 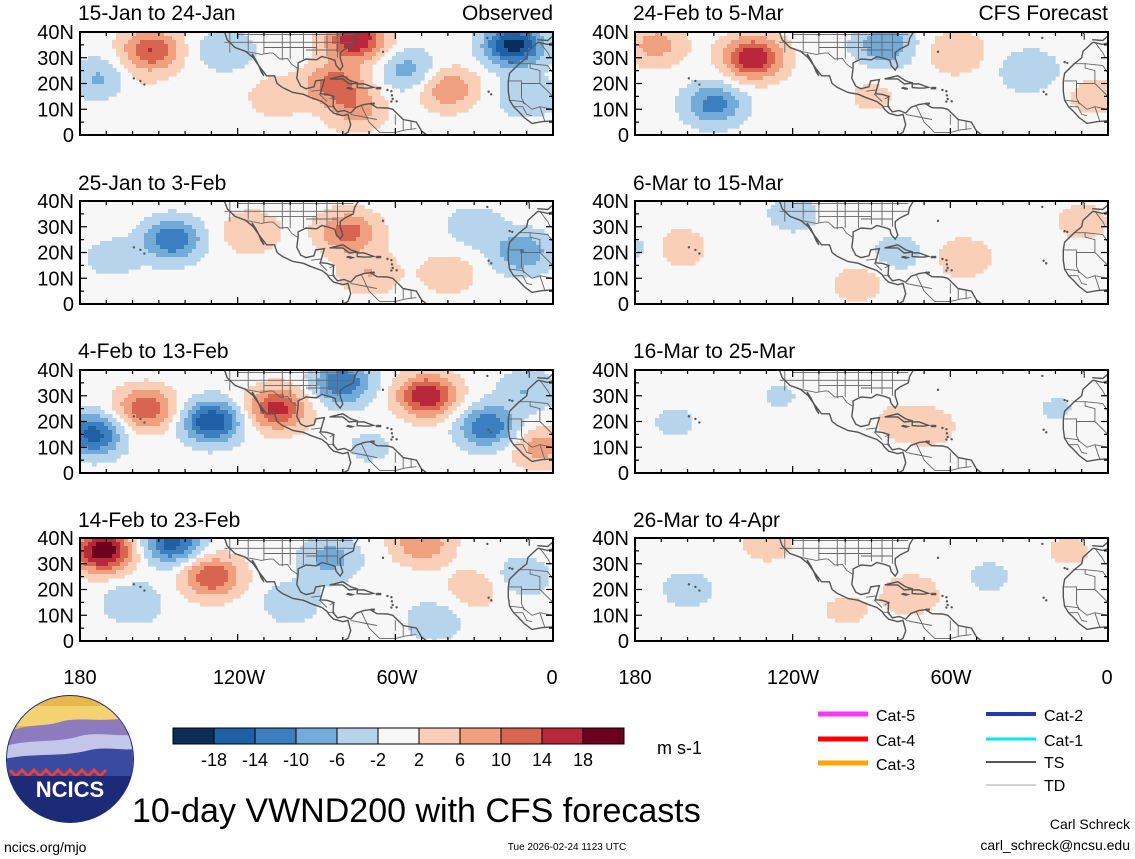 What do you see at coordinates (383, 390) in the screenshot?
I see `island` at bounding box center [383, 390].